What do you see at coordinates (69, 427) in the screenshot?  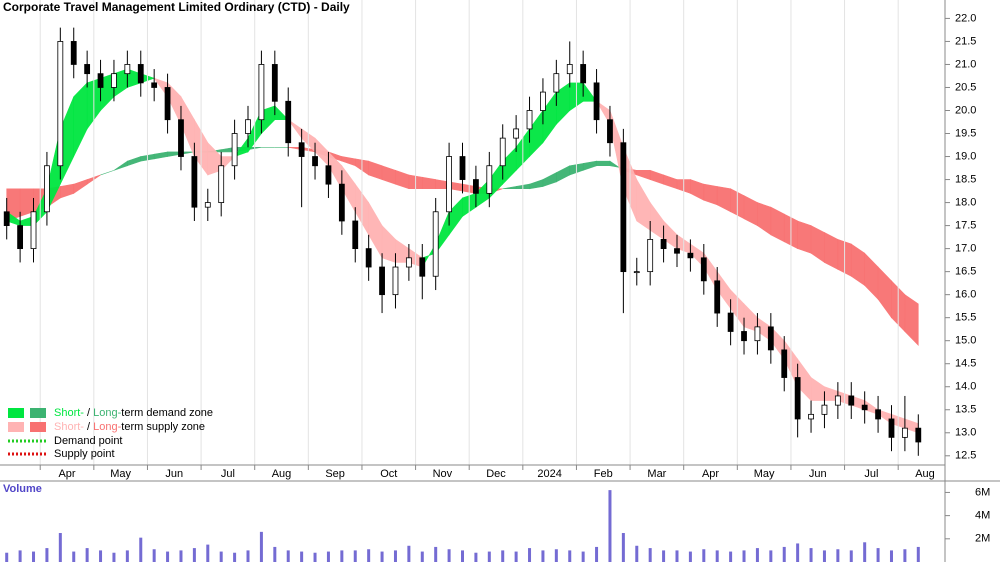 I see `legend-label-part: Short-` at bounding box center [69, 427].